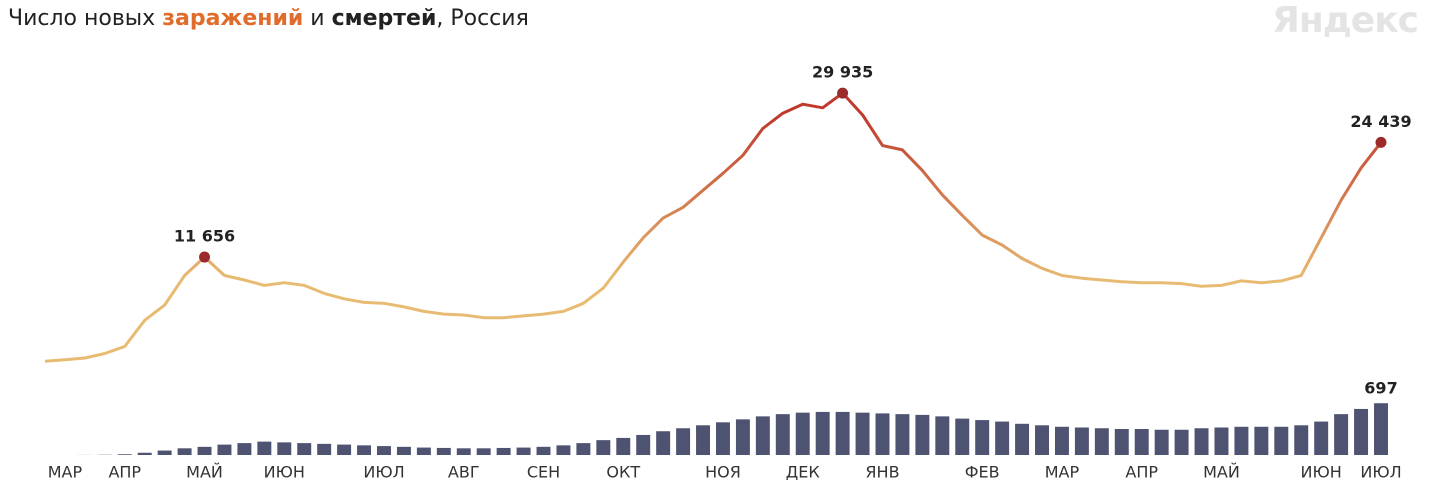 This screenshot has height=492, width=1430. What do you see at coordinates (543, 472) in the screenshot?
I see `x-tick-label: СЕН` at bounding box center [543, 472].